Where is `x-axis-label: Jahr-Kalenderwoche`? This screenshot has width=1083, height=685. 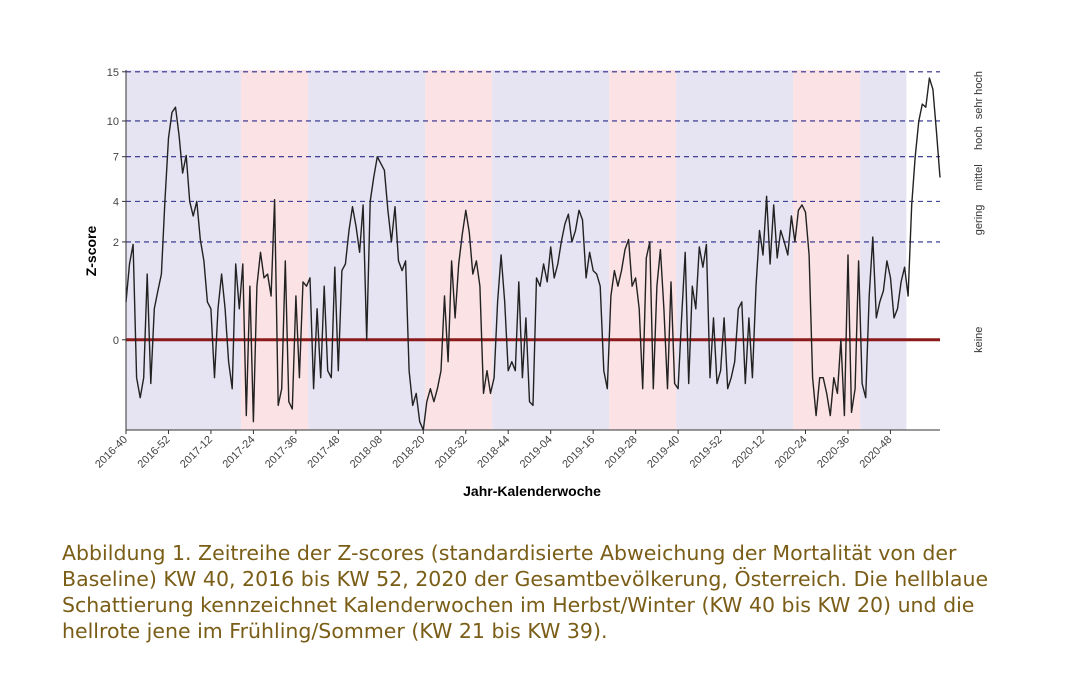
x-axis-label: Jahr-Kalenderwoche is located at coordinates (532, 491).